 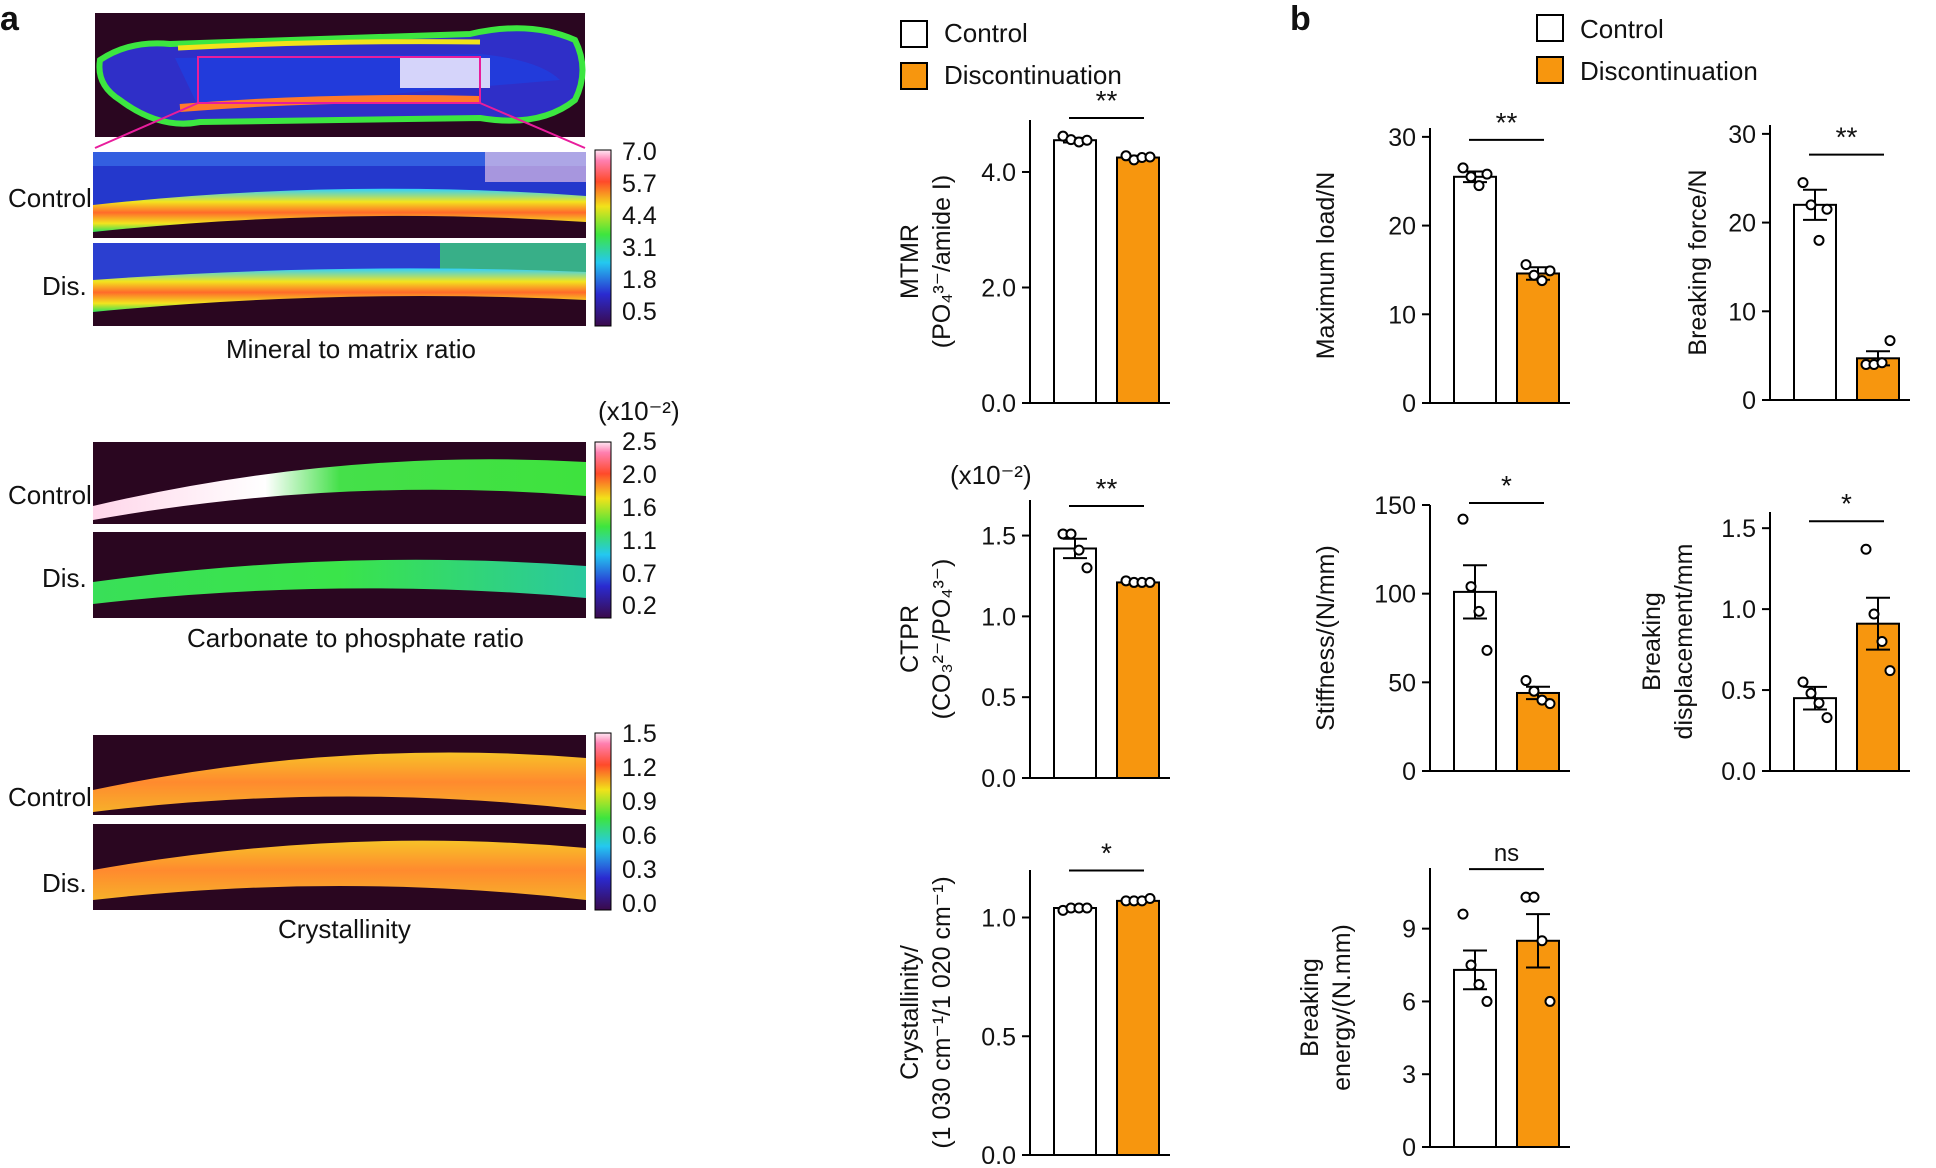 I want to click on breaking-energy-y-label: energy/(N.mm), so click(x=1342, y=1007).